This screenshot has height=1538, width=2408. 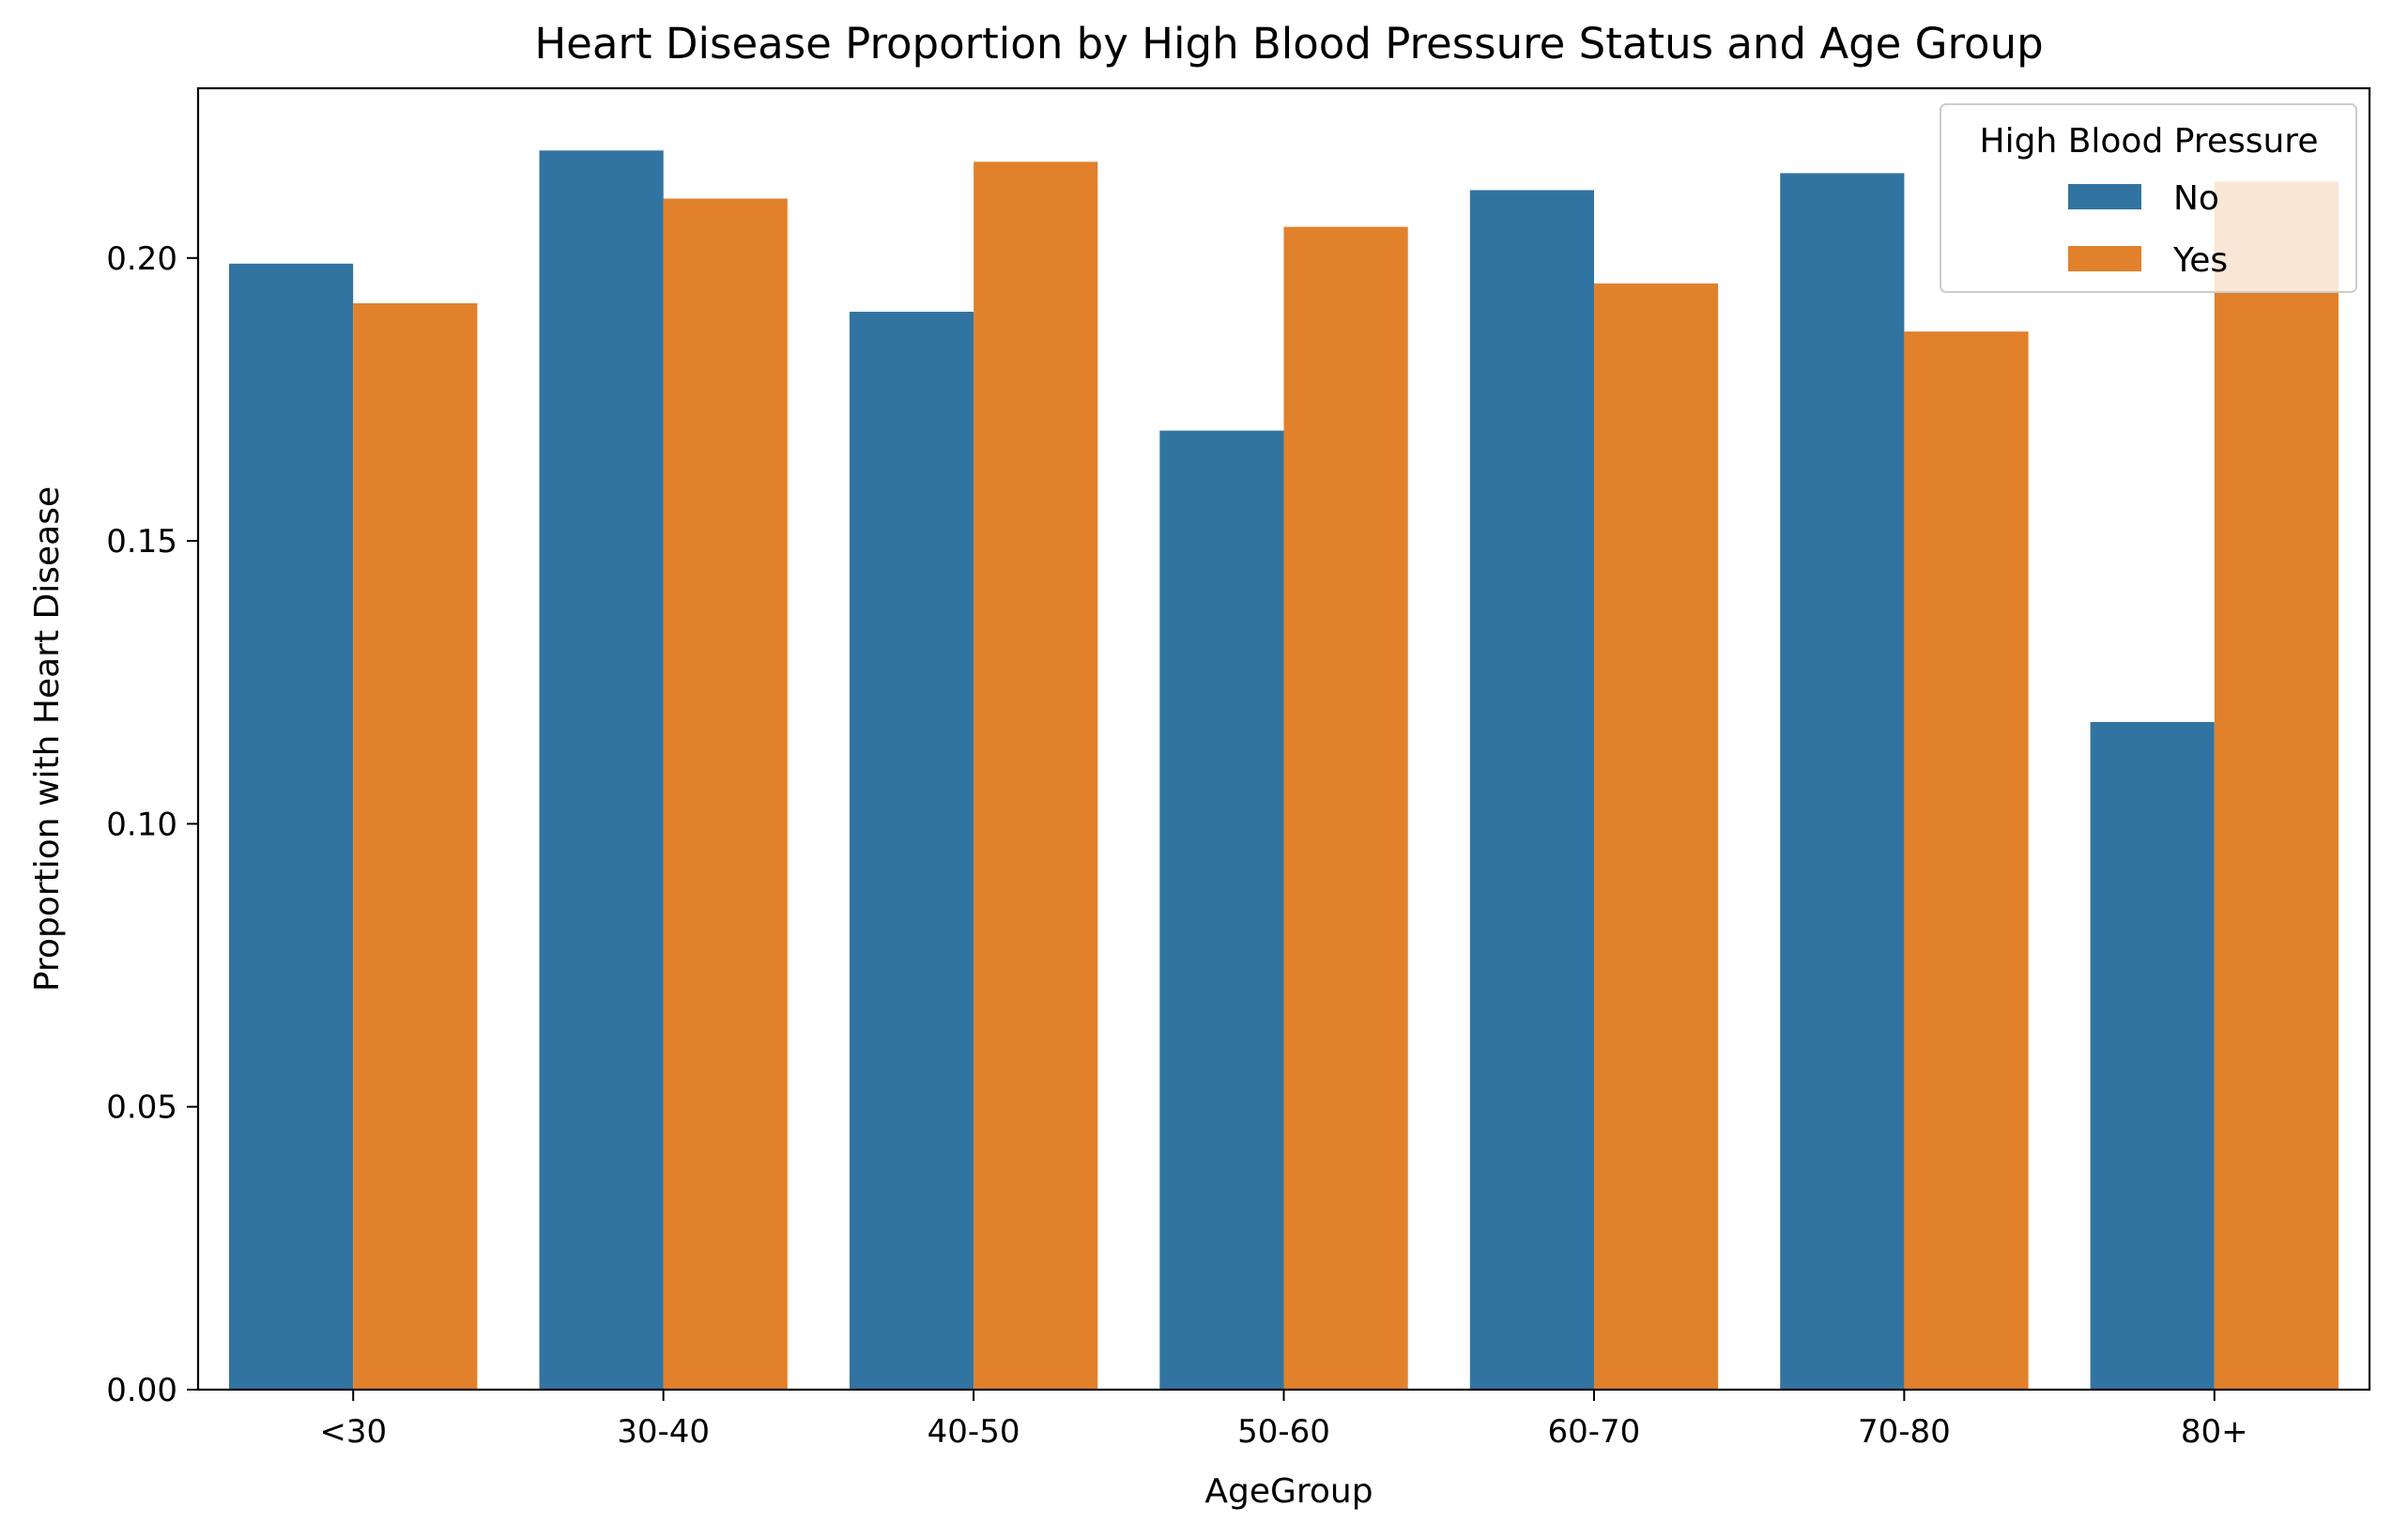 What do you see at coordinates (141, 259) in the screenshot?
I see `y-tick-label: 0.20` at bounding box center [141, 259].